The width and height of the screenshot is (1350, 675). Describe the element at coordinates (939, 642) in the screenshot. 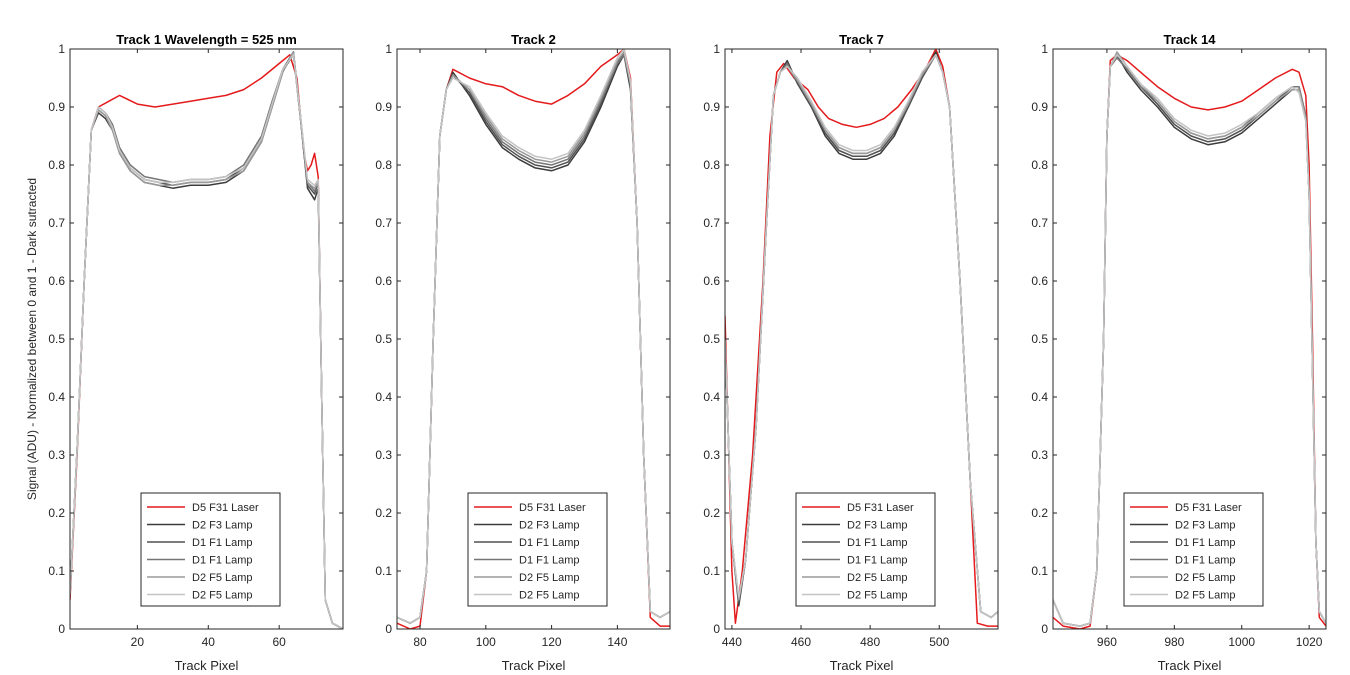

I see `x-tick-label: 500` at that location.